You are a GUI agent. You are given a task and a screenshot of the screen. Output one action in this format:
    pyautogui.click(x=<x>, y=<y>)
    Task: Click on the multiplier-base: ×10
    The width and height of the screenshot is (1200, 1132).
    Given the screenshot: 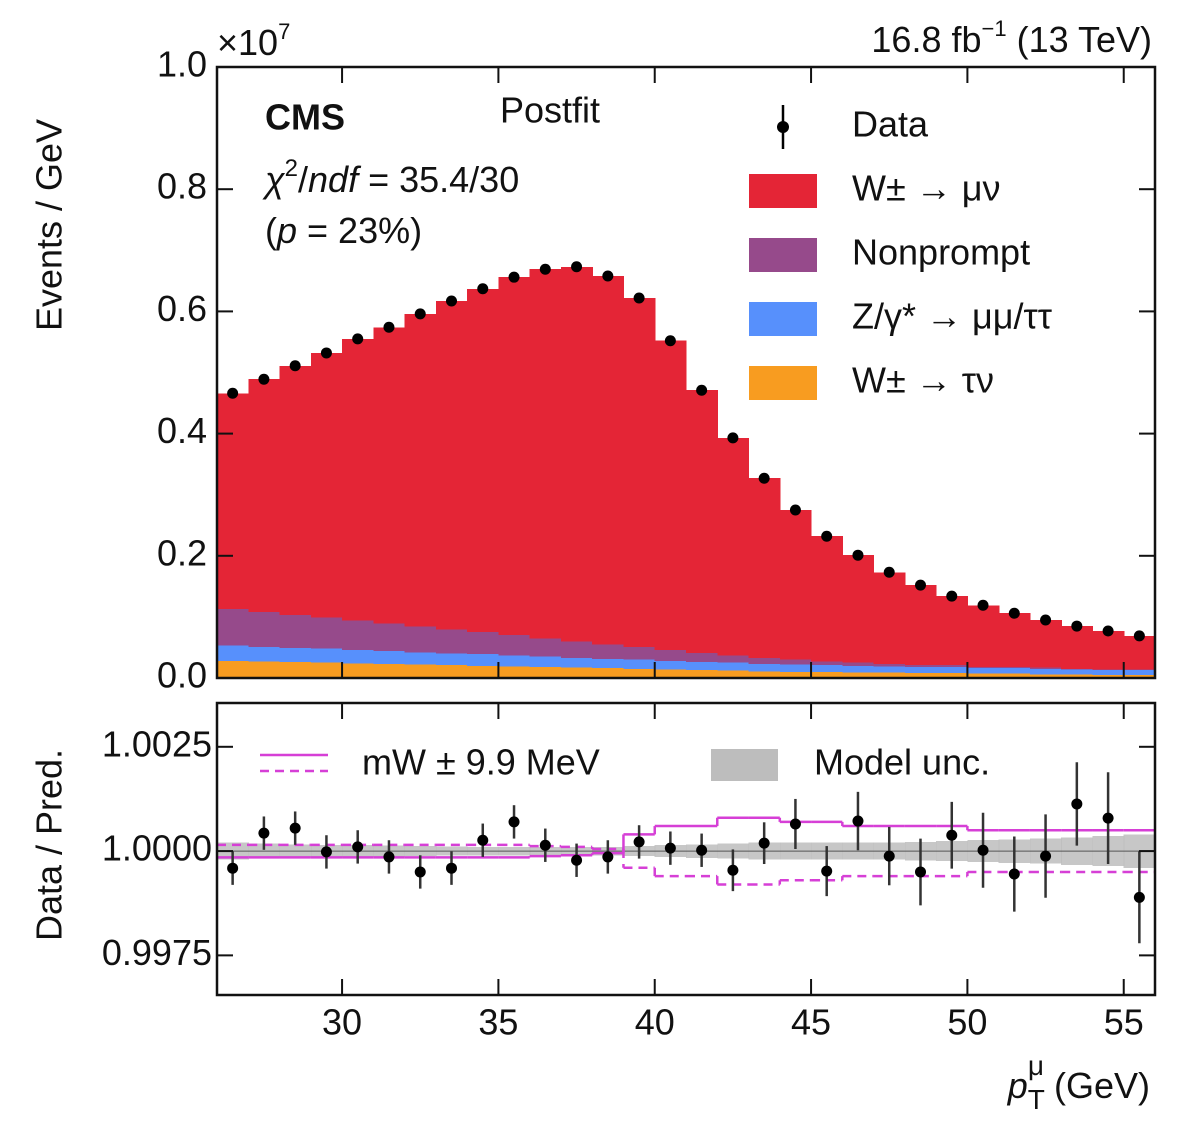 What is the action you would take?
    pyautogui.click(x=247, y=42)
    